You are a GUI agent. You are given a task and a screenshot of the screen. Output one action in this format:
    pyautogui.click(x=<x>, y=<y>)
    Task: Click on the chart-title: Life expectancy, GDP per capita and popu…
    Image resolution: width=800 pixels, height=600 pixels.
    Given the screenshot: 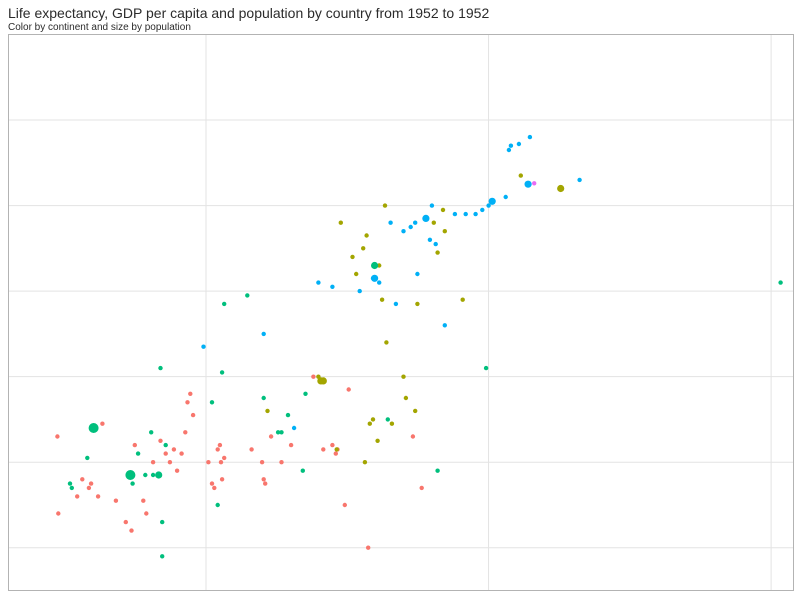 What is the action you would take?
    pyautogui.click(x=249, y=13)
    